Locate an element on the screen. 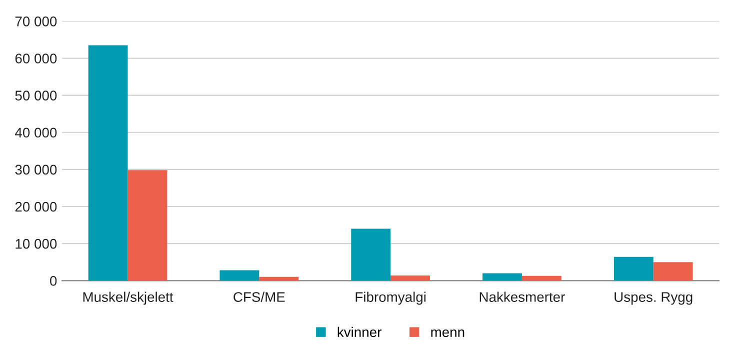 This screenshot has width=730, height=353. y-tick-label: 0 is located at coordinates (53, 281).